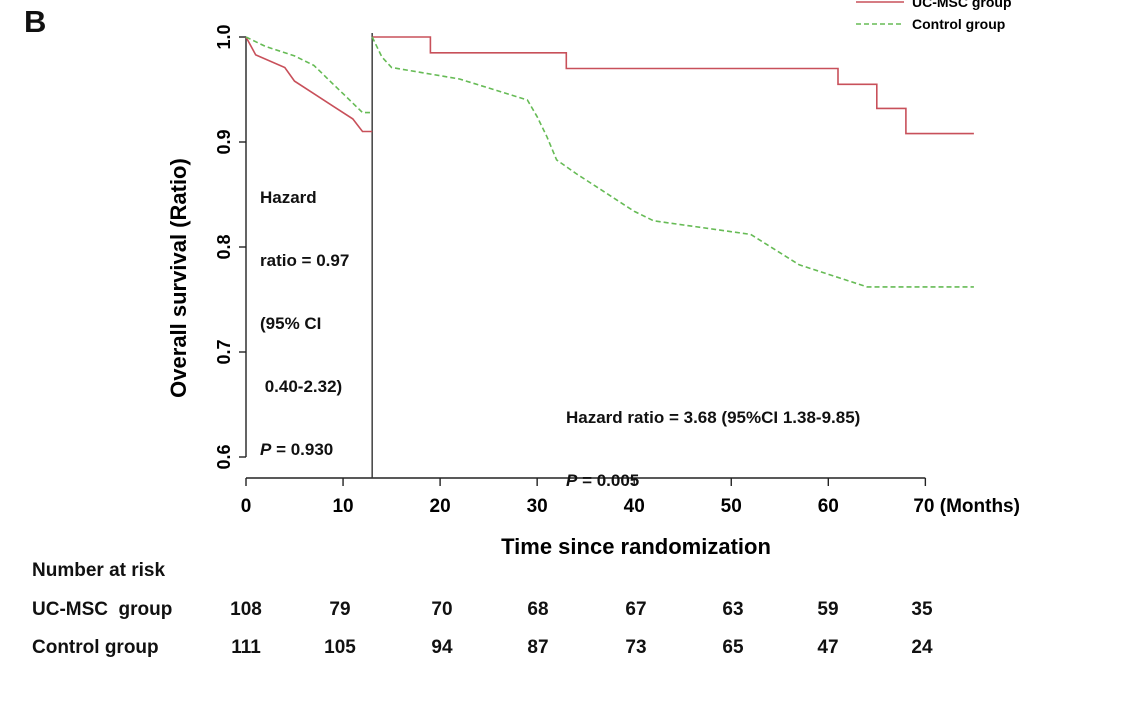 This screenshot has height=704, width=1121. Describe the element at coordinates (305, 260) in the screenshot. I see `hazard-note-early-line: ratio = 0.97` at that location.